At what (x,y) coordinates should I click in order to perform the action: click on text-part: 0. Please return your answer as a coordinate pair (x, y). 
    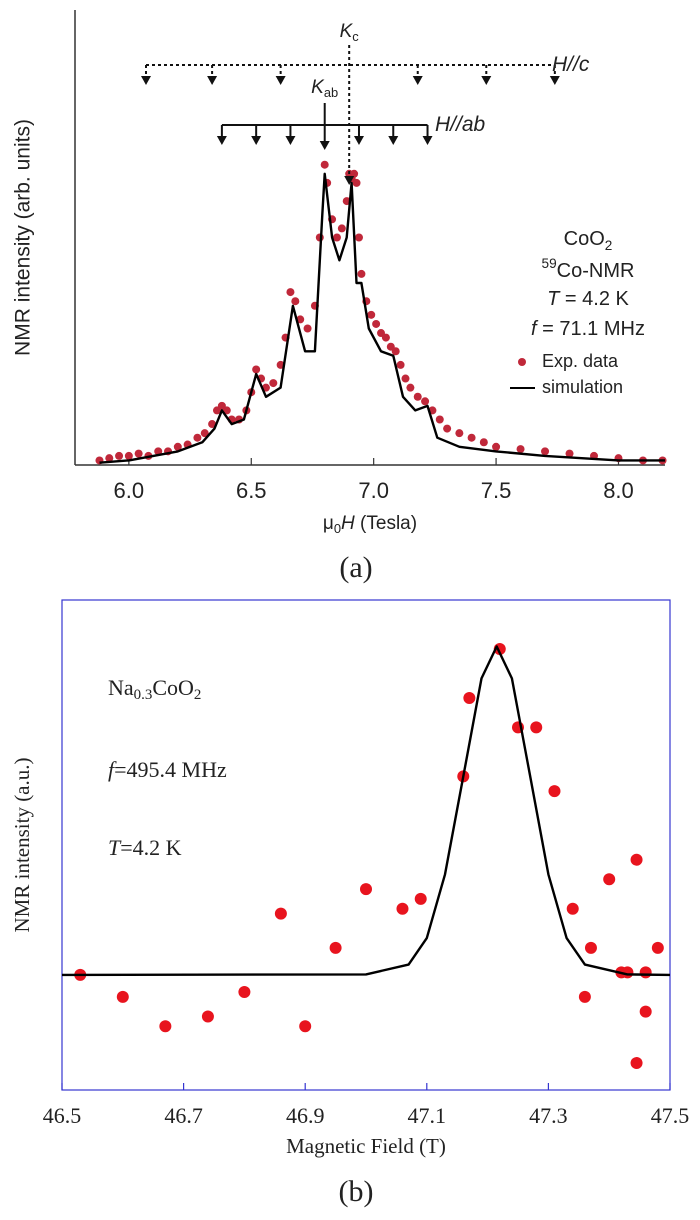
    Looking at the image, I should click on (337, 528).